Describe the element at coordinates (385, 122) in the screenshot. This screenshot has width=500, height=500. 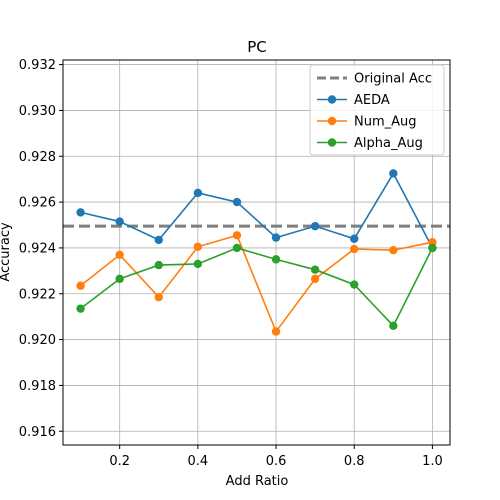
I see `legend-label-num-aug: Num_Aug` at that location.